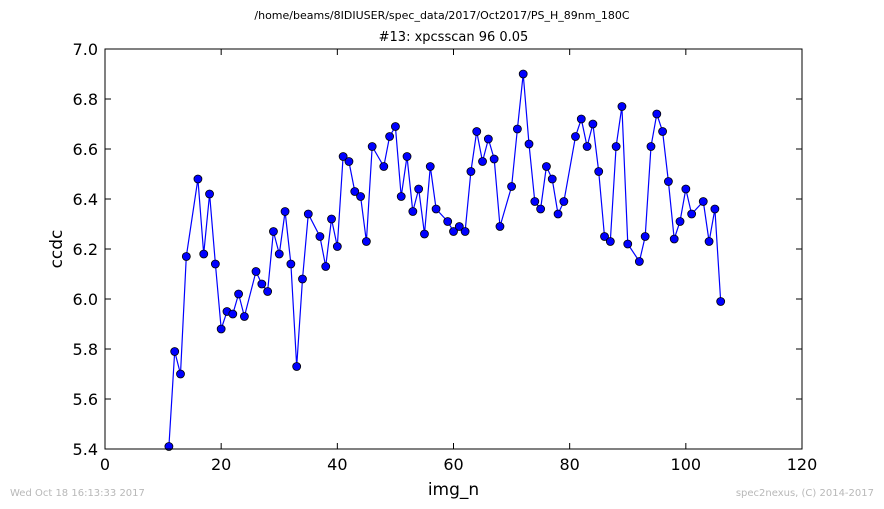 The image size is (884, 509). What do you see at coordinates (337, 464) in the screenshot?
I see `x-tick-label: 40` at bounding box center [337, 464].